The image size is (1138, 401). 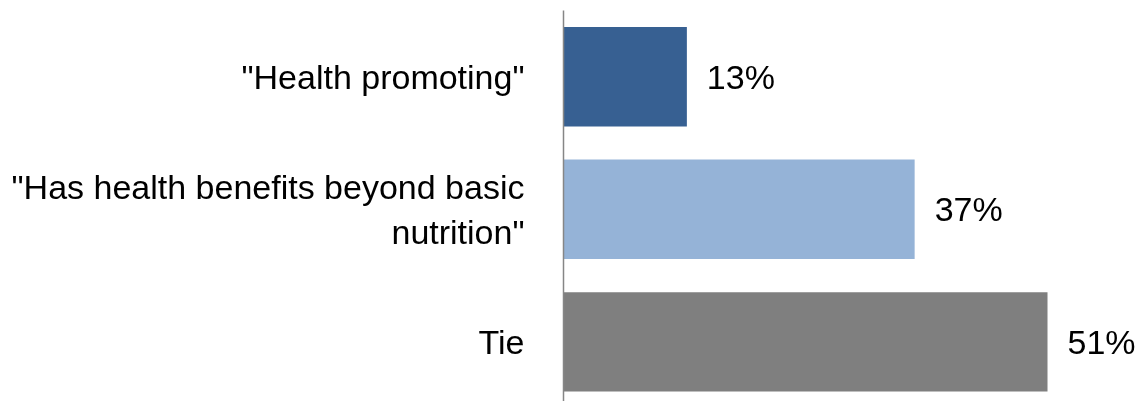 I want to click on y-tick-label: "Health promoting", so click(x=383, y=76).